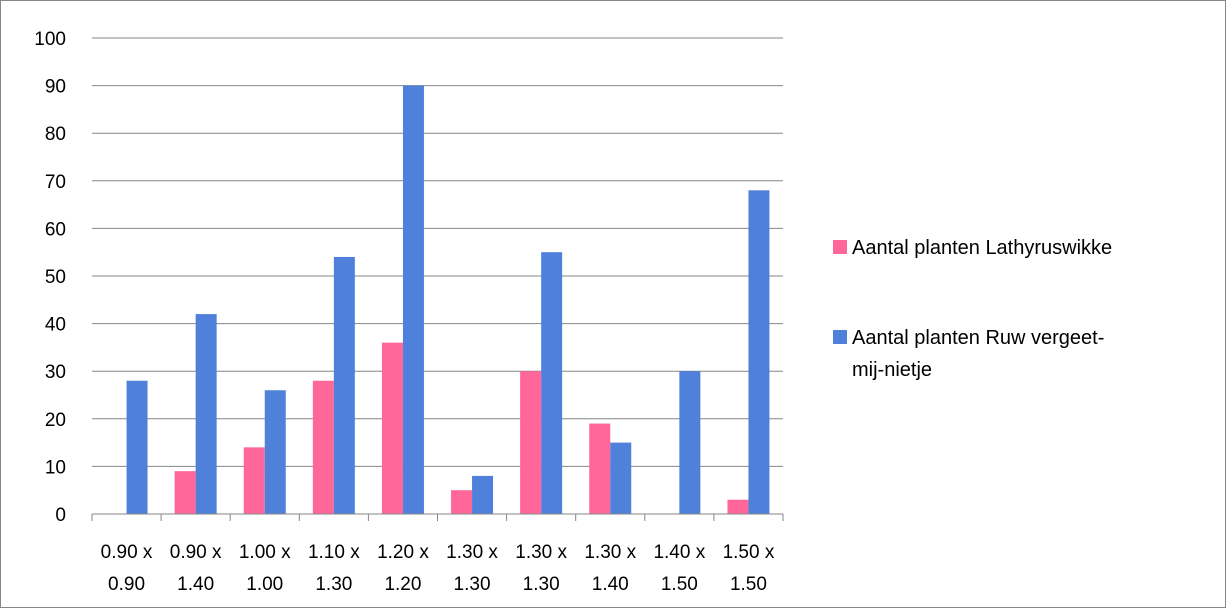  What do you see at coordinates (55, 87) in the screenshot?
I see `y-tick-label: 90` at bounding box center [55, 87].